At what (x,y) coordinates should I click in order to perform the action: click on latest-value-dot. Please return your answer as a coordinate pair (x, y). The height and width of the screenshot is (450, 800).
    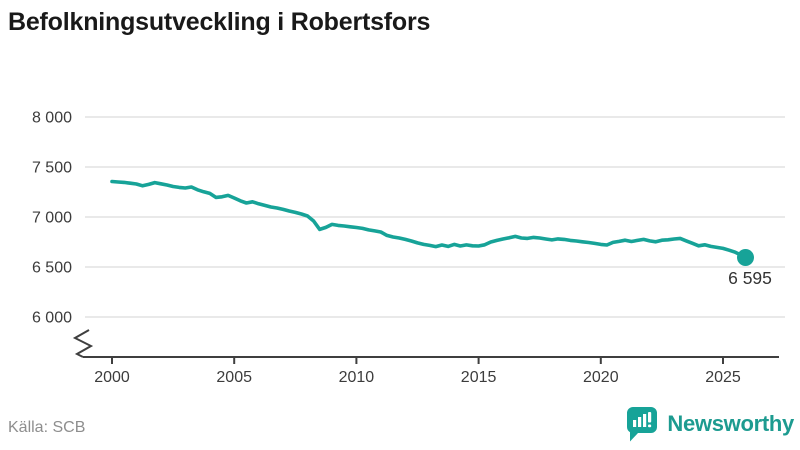
    Looking at the image, I should click on (745, 257).